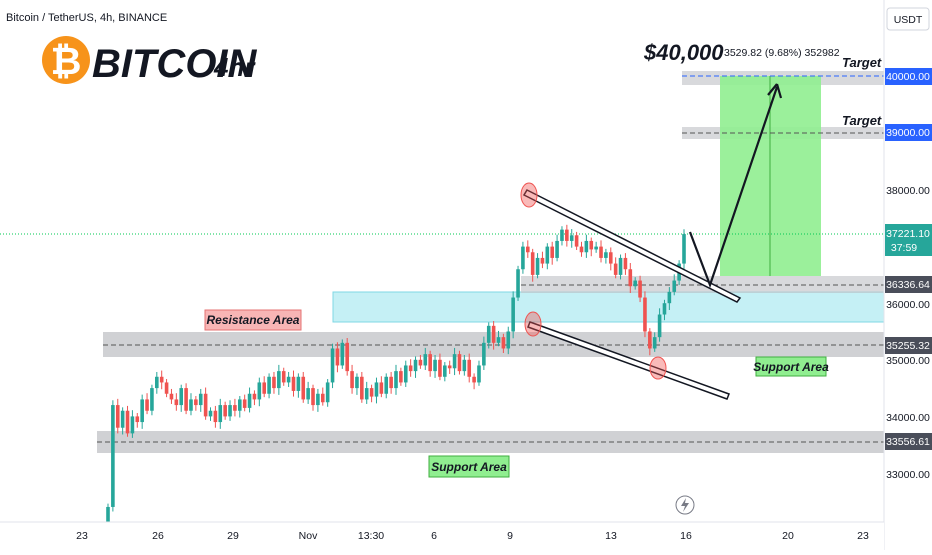 The image size is (932, 555). I want to click on time-label: 6, so click(434, 536).